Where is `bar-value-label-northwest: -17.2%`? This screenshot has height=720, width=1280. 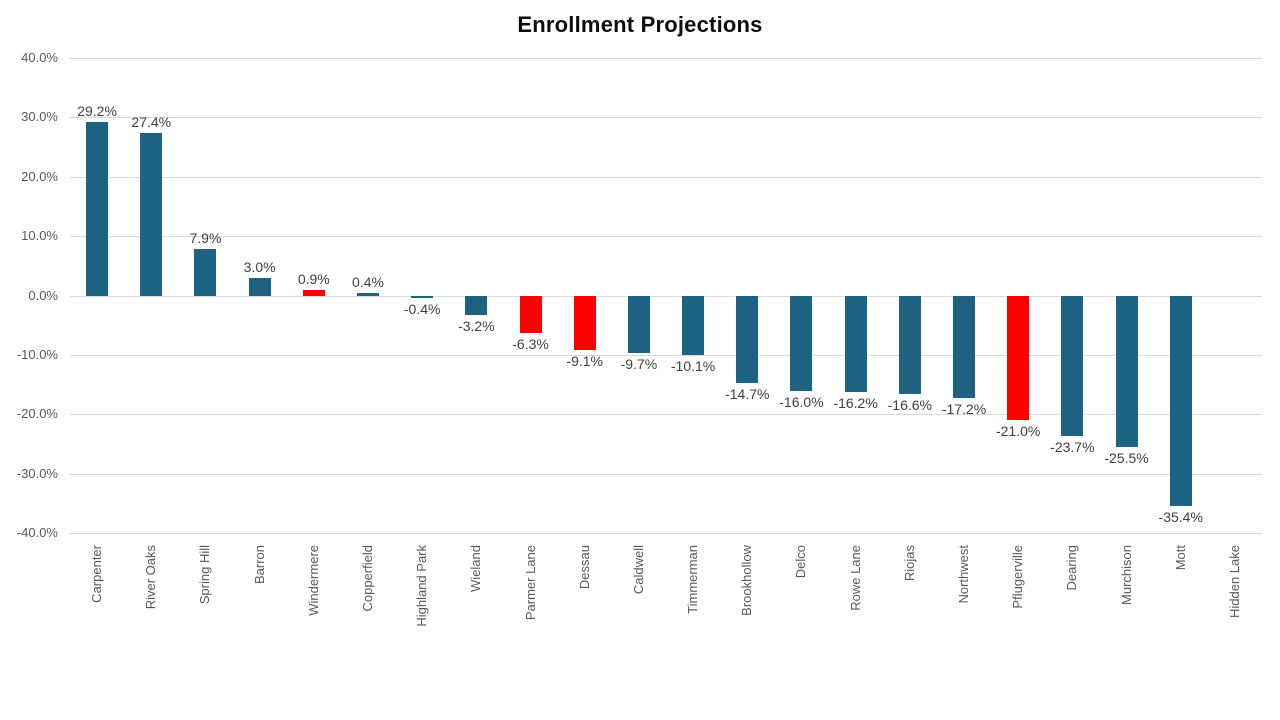
bar-value-label-northwest: -17.2% is located at coordinates (964, 408).